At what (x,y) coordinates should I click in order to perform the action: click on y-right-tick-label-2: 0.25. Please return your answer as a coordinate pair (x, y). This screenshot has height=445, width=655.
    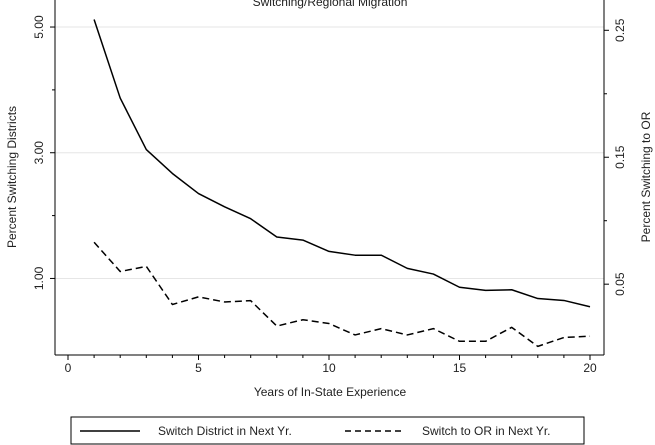
    Looking at the image, I should click on (620, 30).